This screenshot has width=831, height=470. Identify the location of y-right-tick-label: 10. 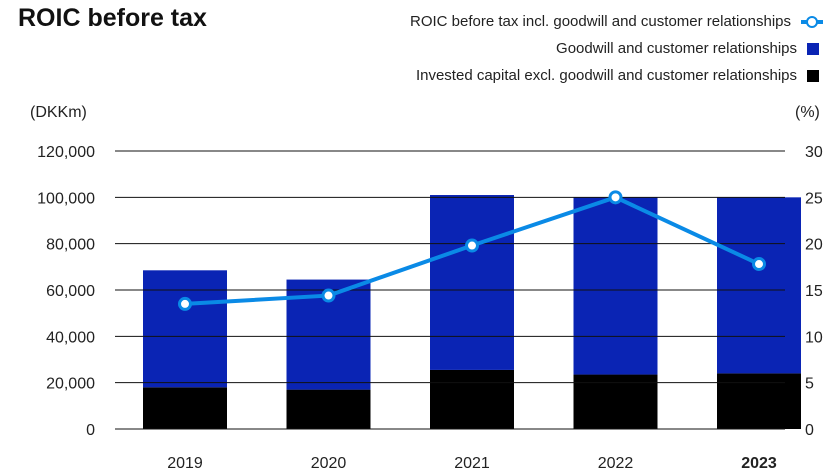
(814, 337).